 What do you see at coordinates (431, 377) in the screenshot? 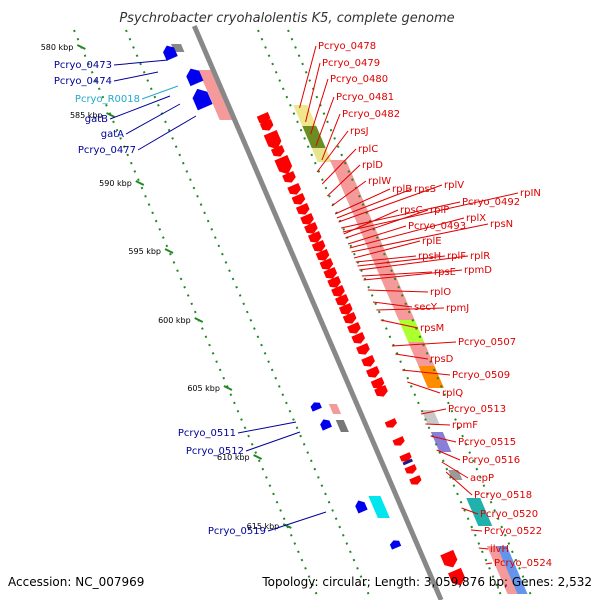
I see `cog-band-orange` at bounding box center [431, 377].